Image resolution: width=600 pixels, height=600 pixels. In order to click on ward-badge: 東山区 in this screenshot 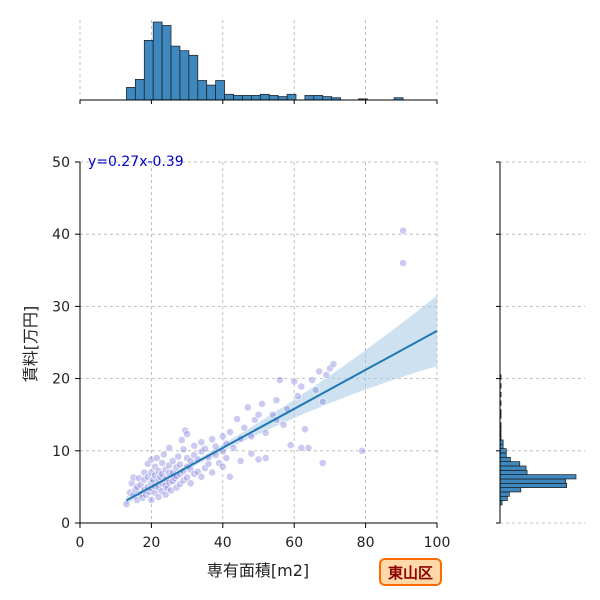, I will do `click(410, 572)`.